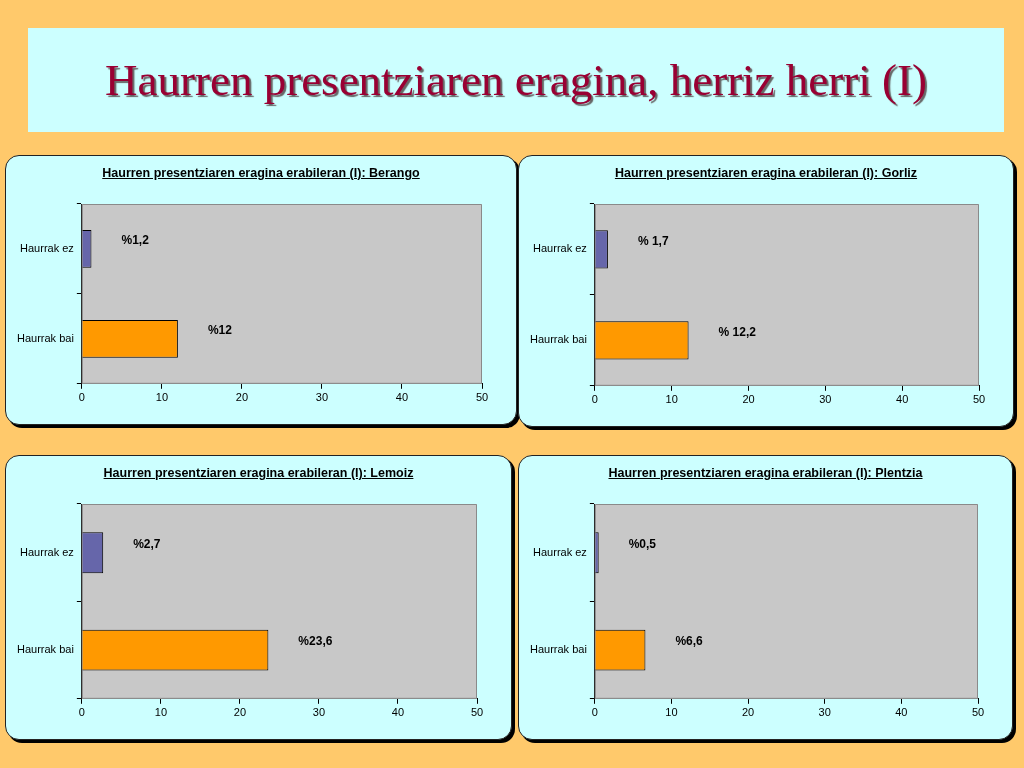 The image size is (1024, 768). What do you see at coordinates (147, 544) in the screenshot?
I see `data-label: %2,7` at bounding box center [147, 544].